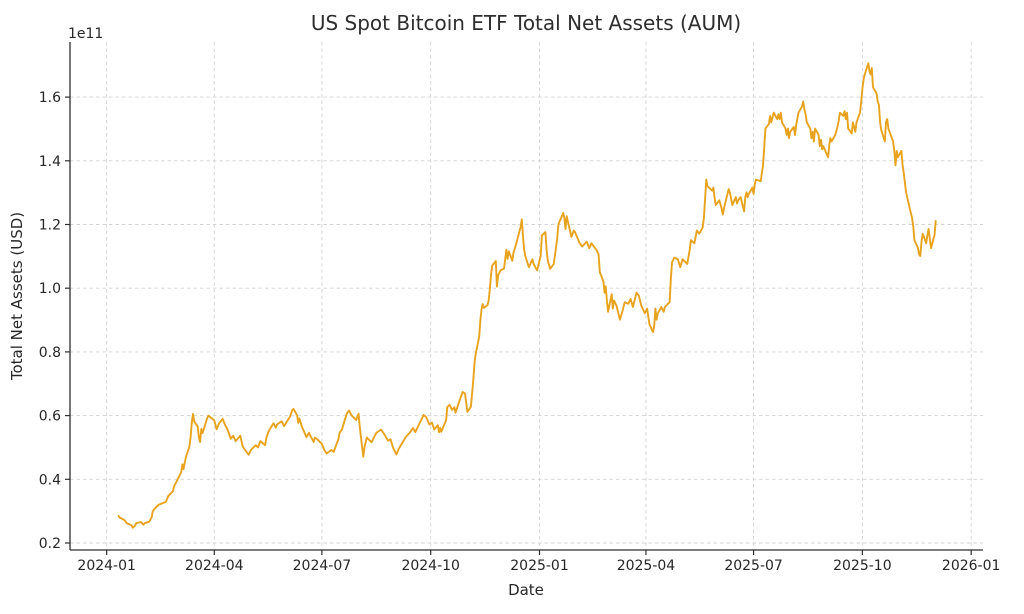  Describe the element at coordinates (322, 566) in the screenshot. I see `x-tick-label: 2024-07` at that location.